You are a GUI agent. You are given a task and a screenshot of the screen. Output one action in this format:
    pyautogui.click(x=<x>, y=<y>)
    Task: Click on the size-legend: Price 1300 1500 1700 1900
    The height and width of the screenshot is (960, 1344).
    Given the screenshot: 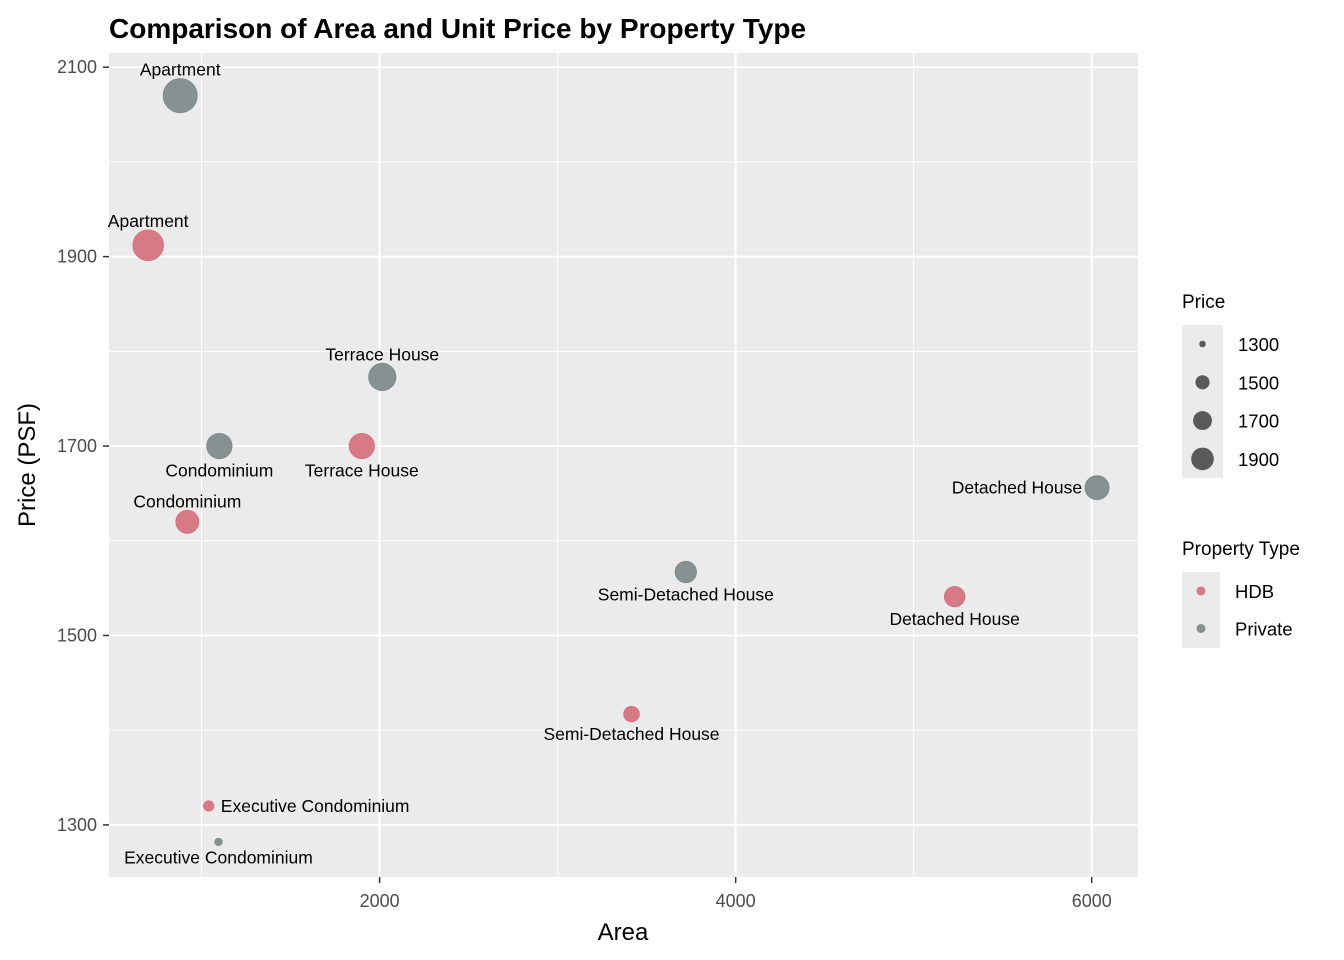 What is the action you would take?
    pyautogui.click(x=1230, y=385)
    